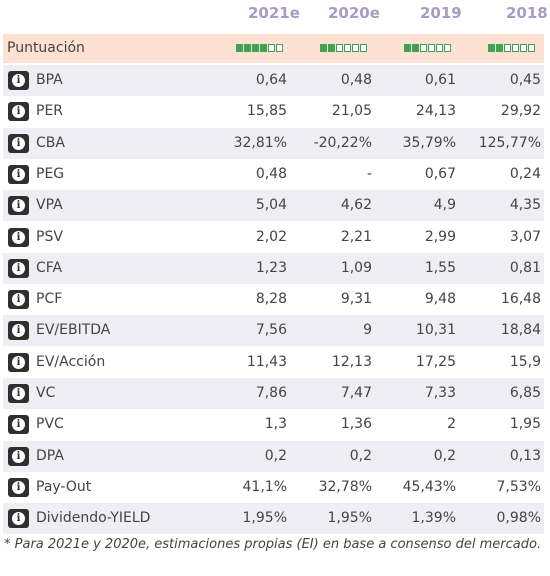 This screenshot has width=550, height=576. What do you see at coordinates (525, 173) in the screenshot?
I see `cell-value: 0,24` at bounding box center [525, 173].